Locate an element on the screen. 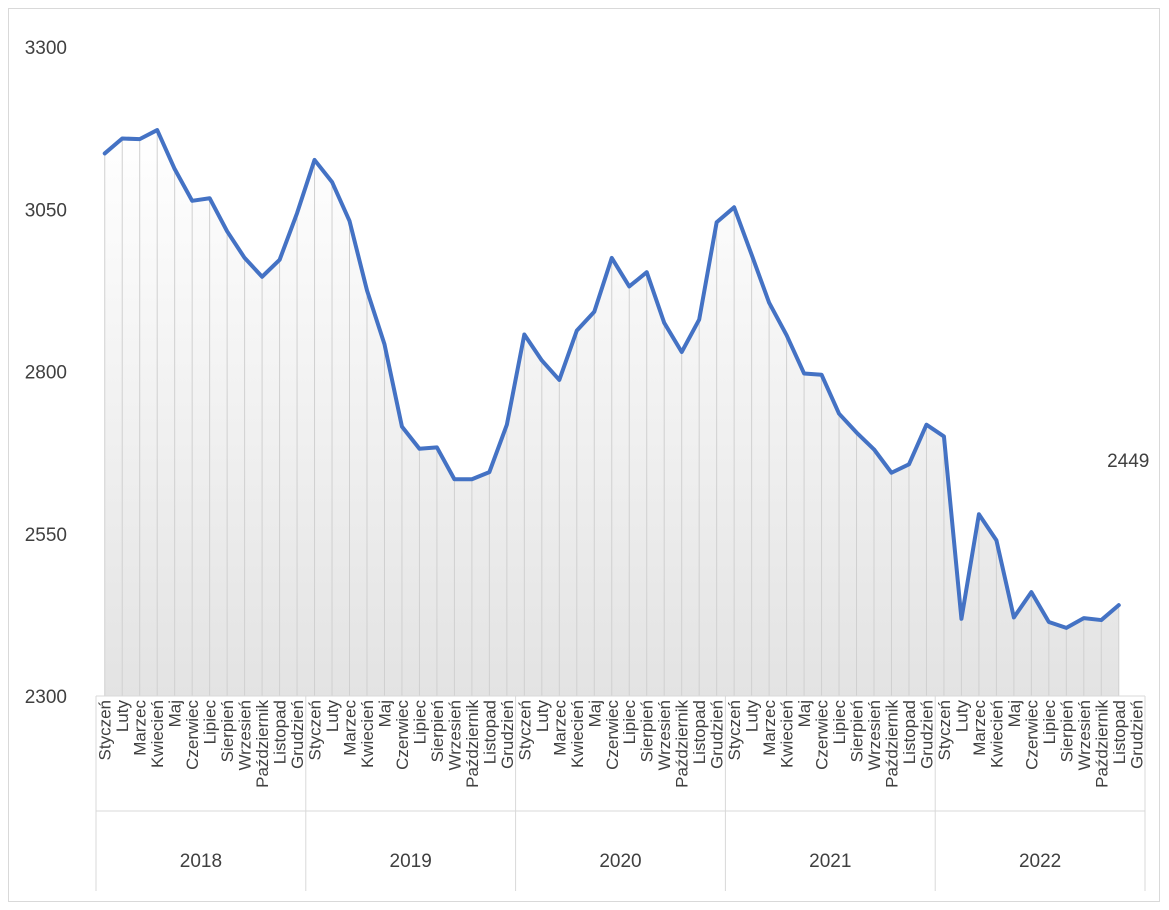 This screenshot has width=1169, height=910. data-labels: 2449 is located at coordinates (1128, 461).